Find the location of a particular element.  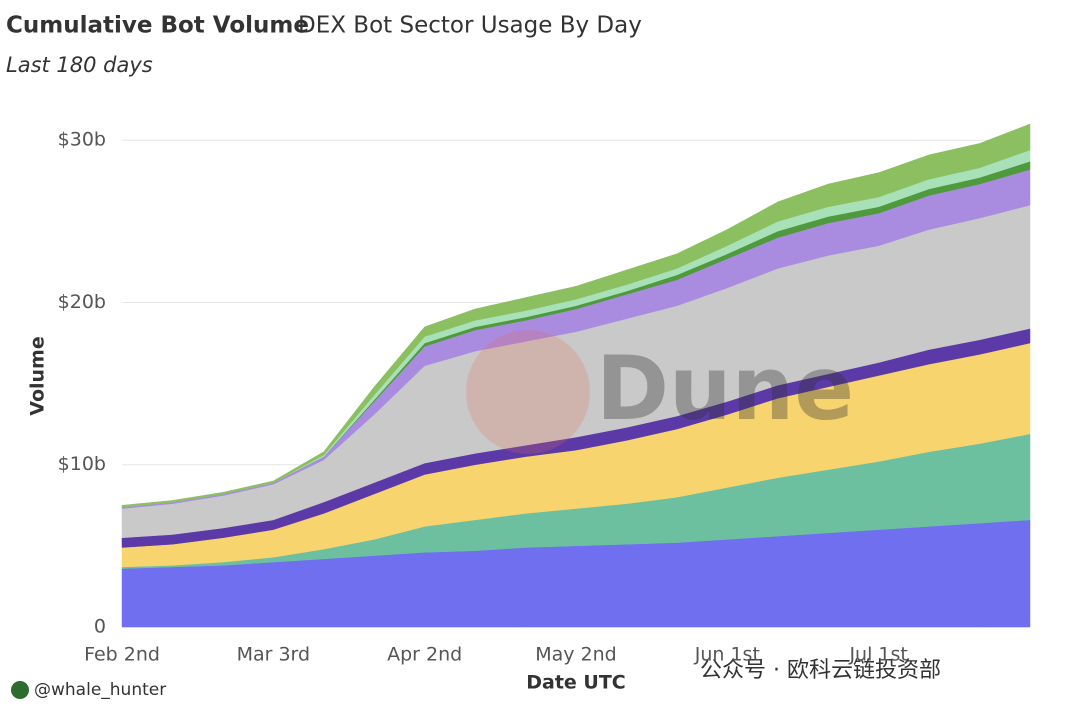

x-tick-label: May 2nd is located at coordinates (576, 655).